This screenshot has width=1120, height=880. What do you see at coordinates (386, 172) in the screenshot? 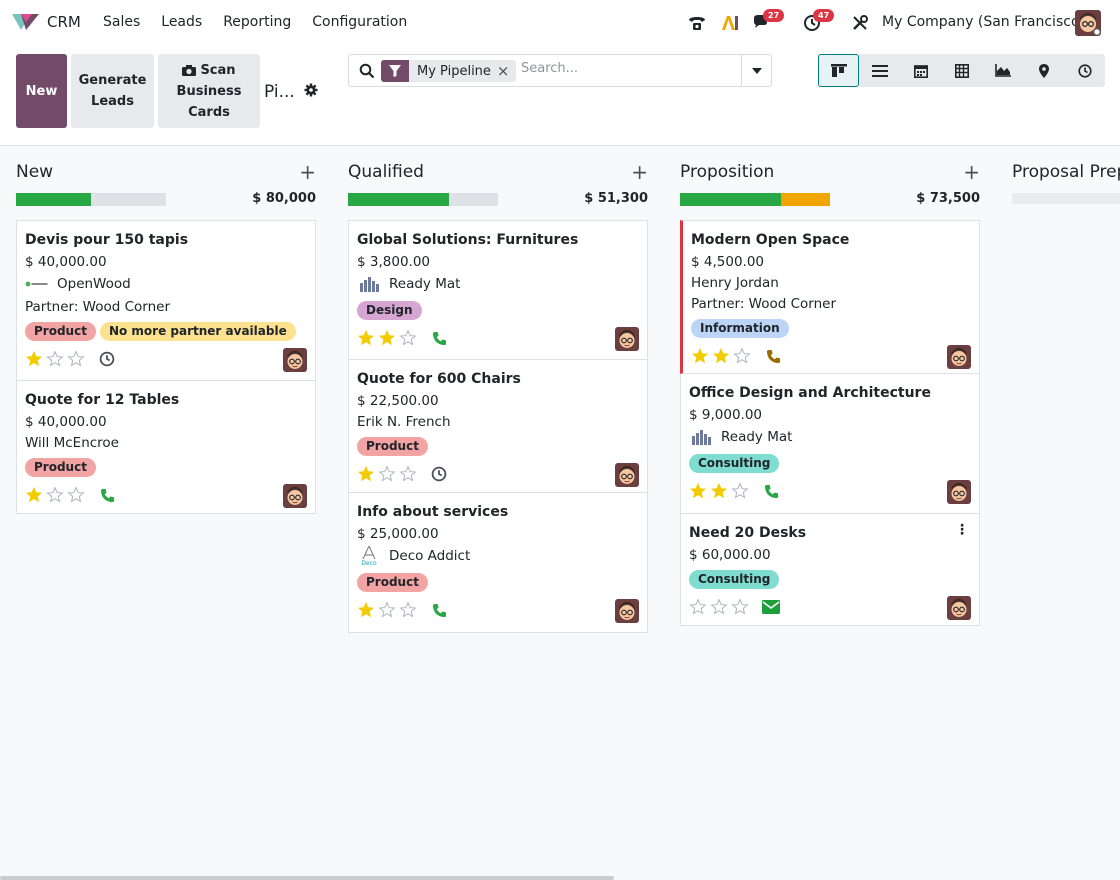
I see `column-title: Qualified` at bounding box center [386, 172].